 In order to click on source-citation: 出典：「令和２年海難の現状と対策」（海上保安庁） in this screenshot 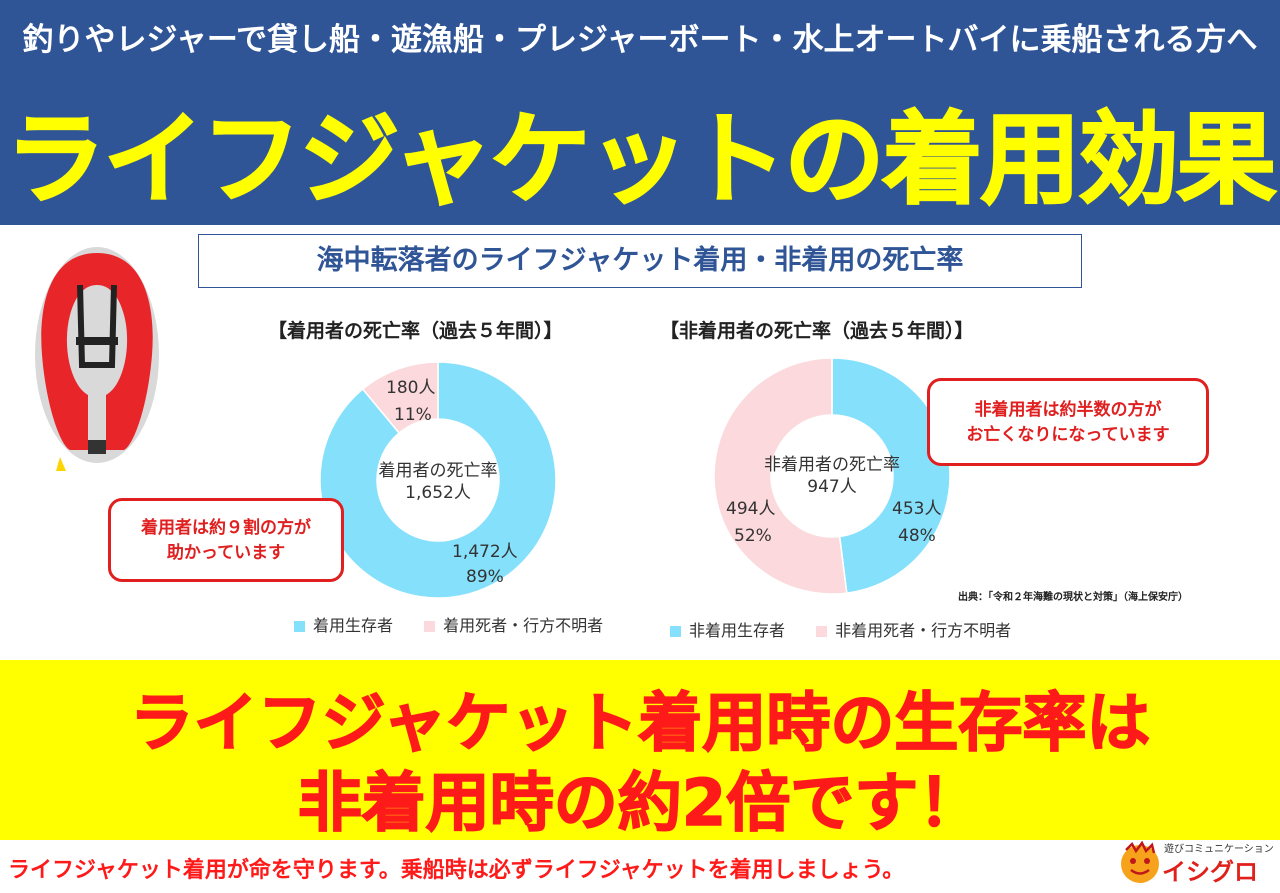, I will do `click(1073, 597)`.